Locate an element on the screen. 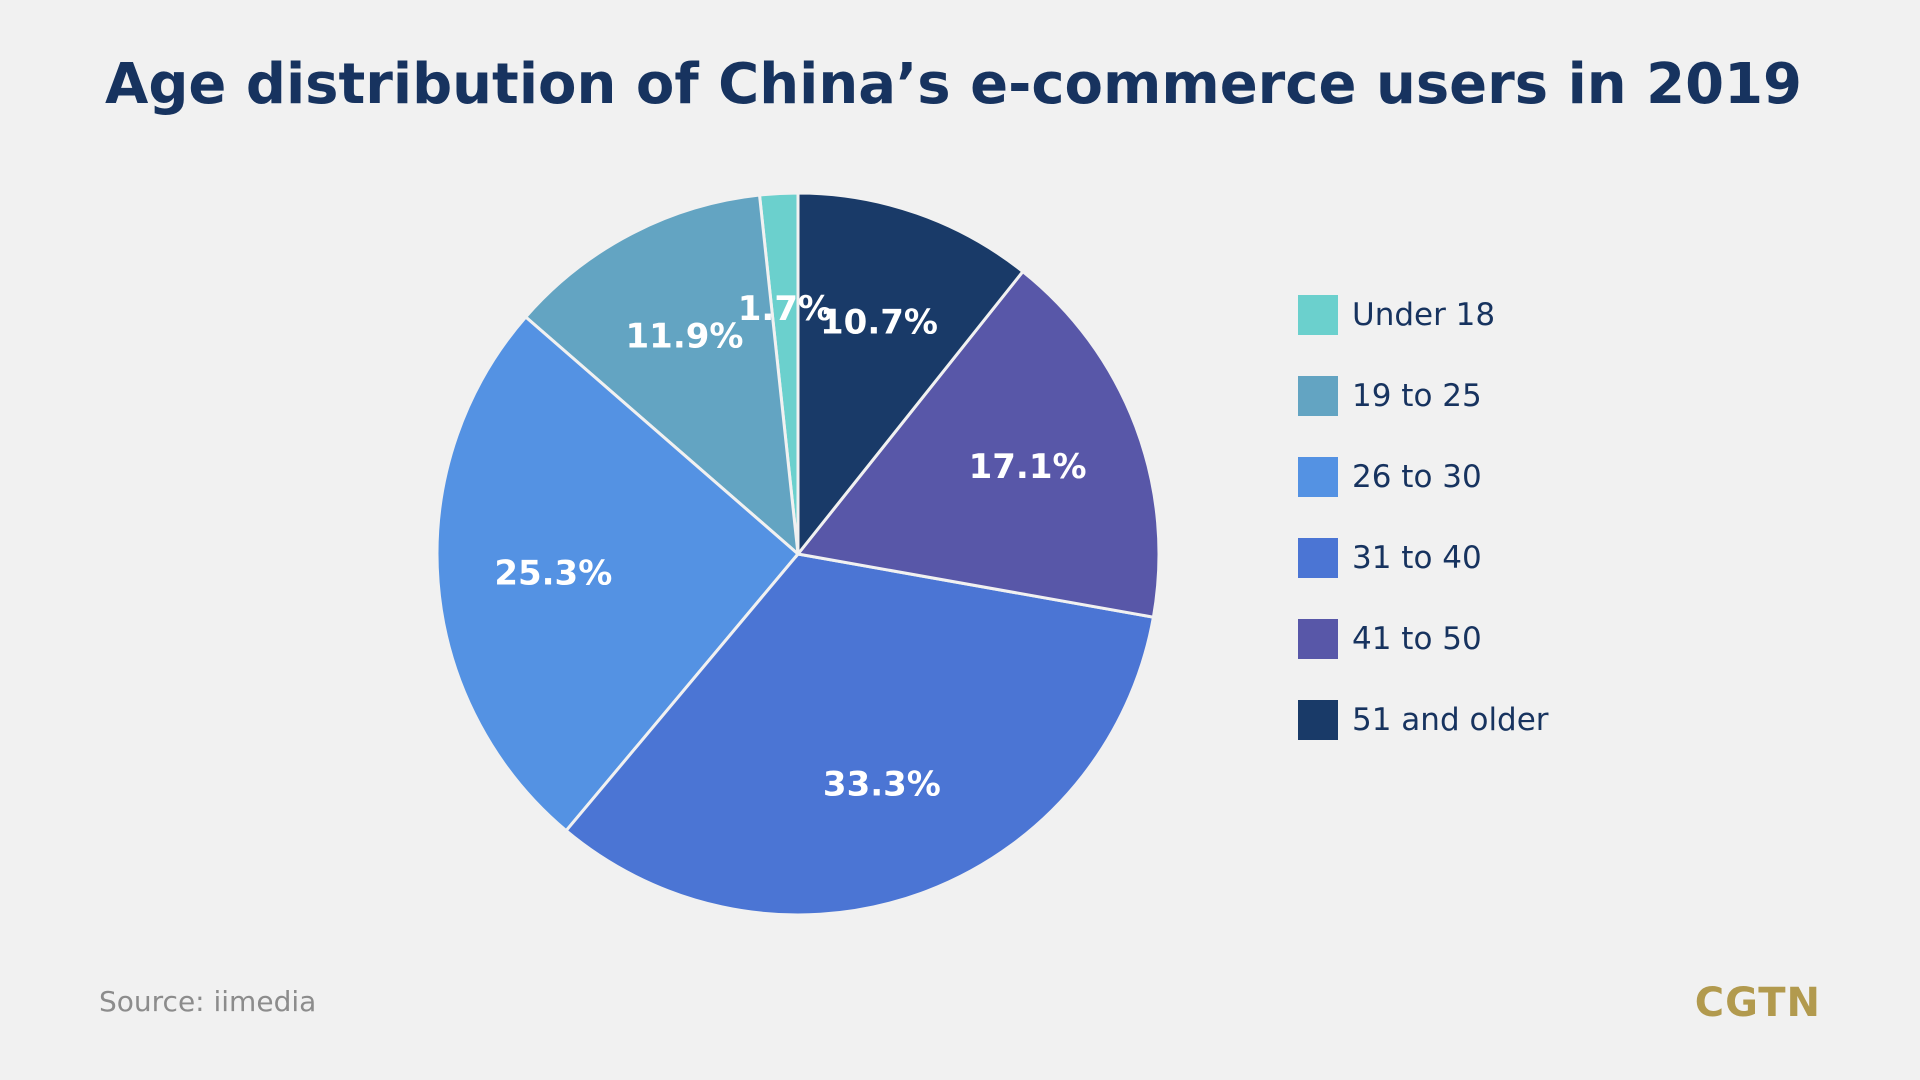  legend-item-1: 19 to 25 is located at coordinates (1423, 396).